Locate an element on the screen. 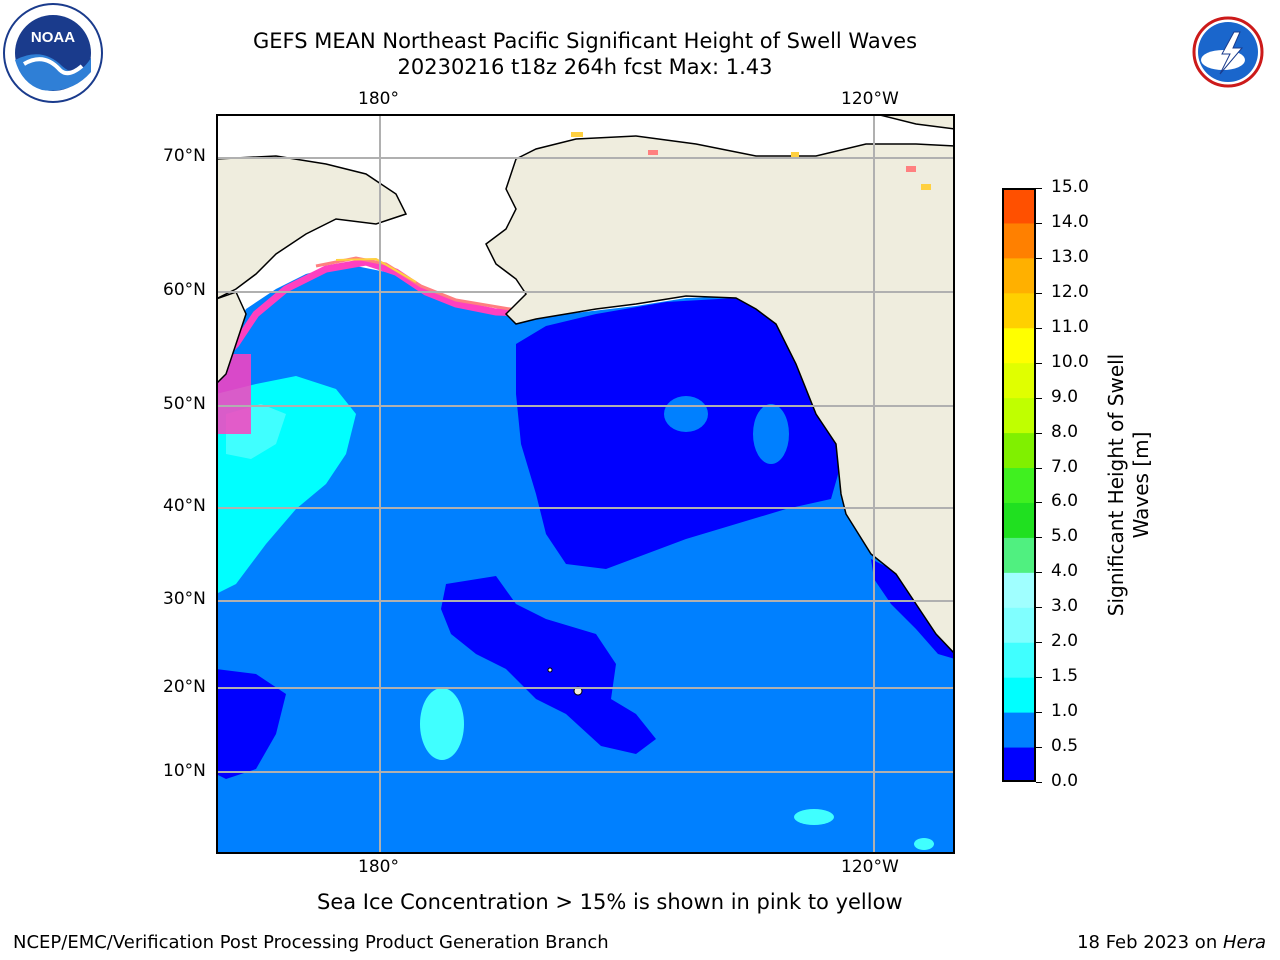 This screenshot has width=1280, height=960. colorbar-tick-label: 0.5 is located at coordinates (1065, 746).